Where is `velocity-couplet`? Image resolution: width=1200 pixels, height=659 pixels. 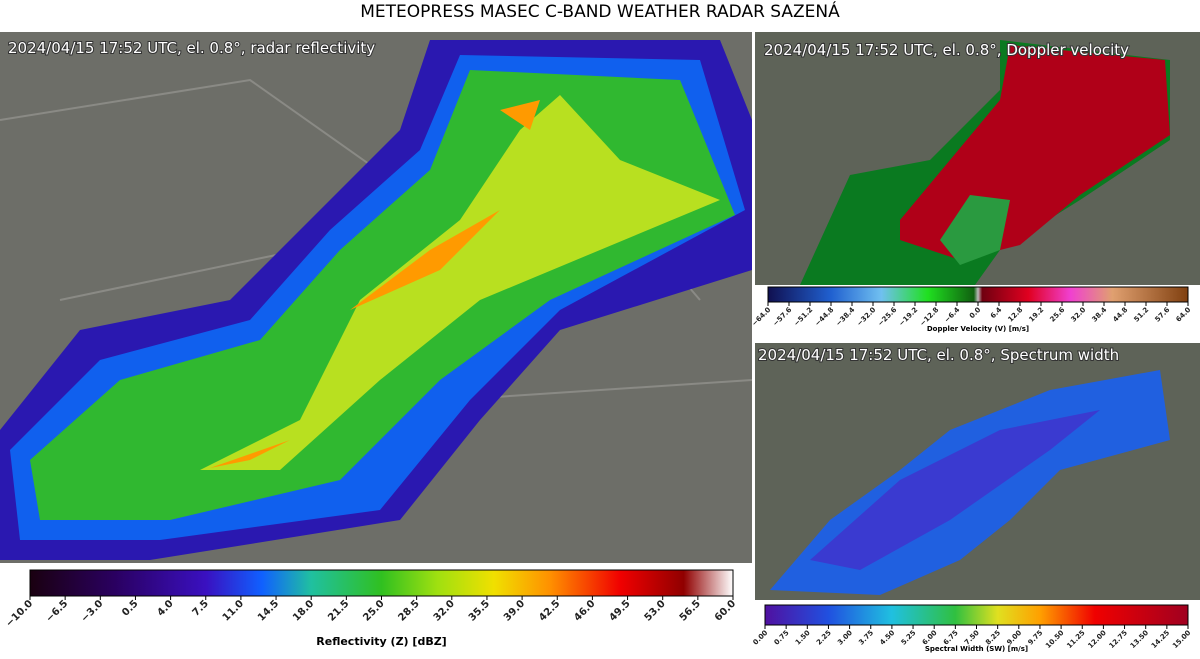 velocity-couplet is located at coordinates (975, 230).